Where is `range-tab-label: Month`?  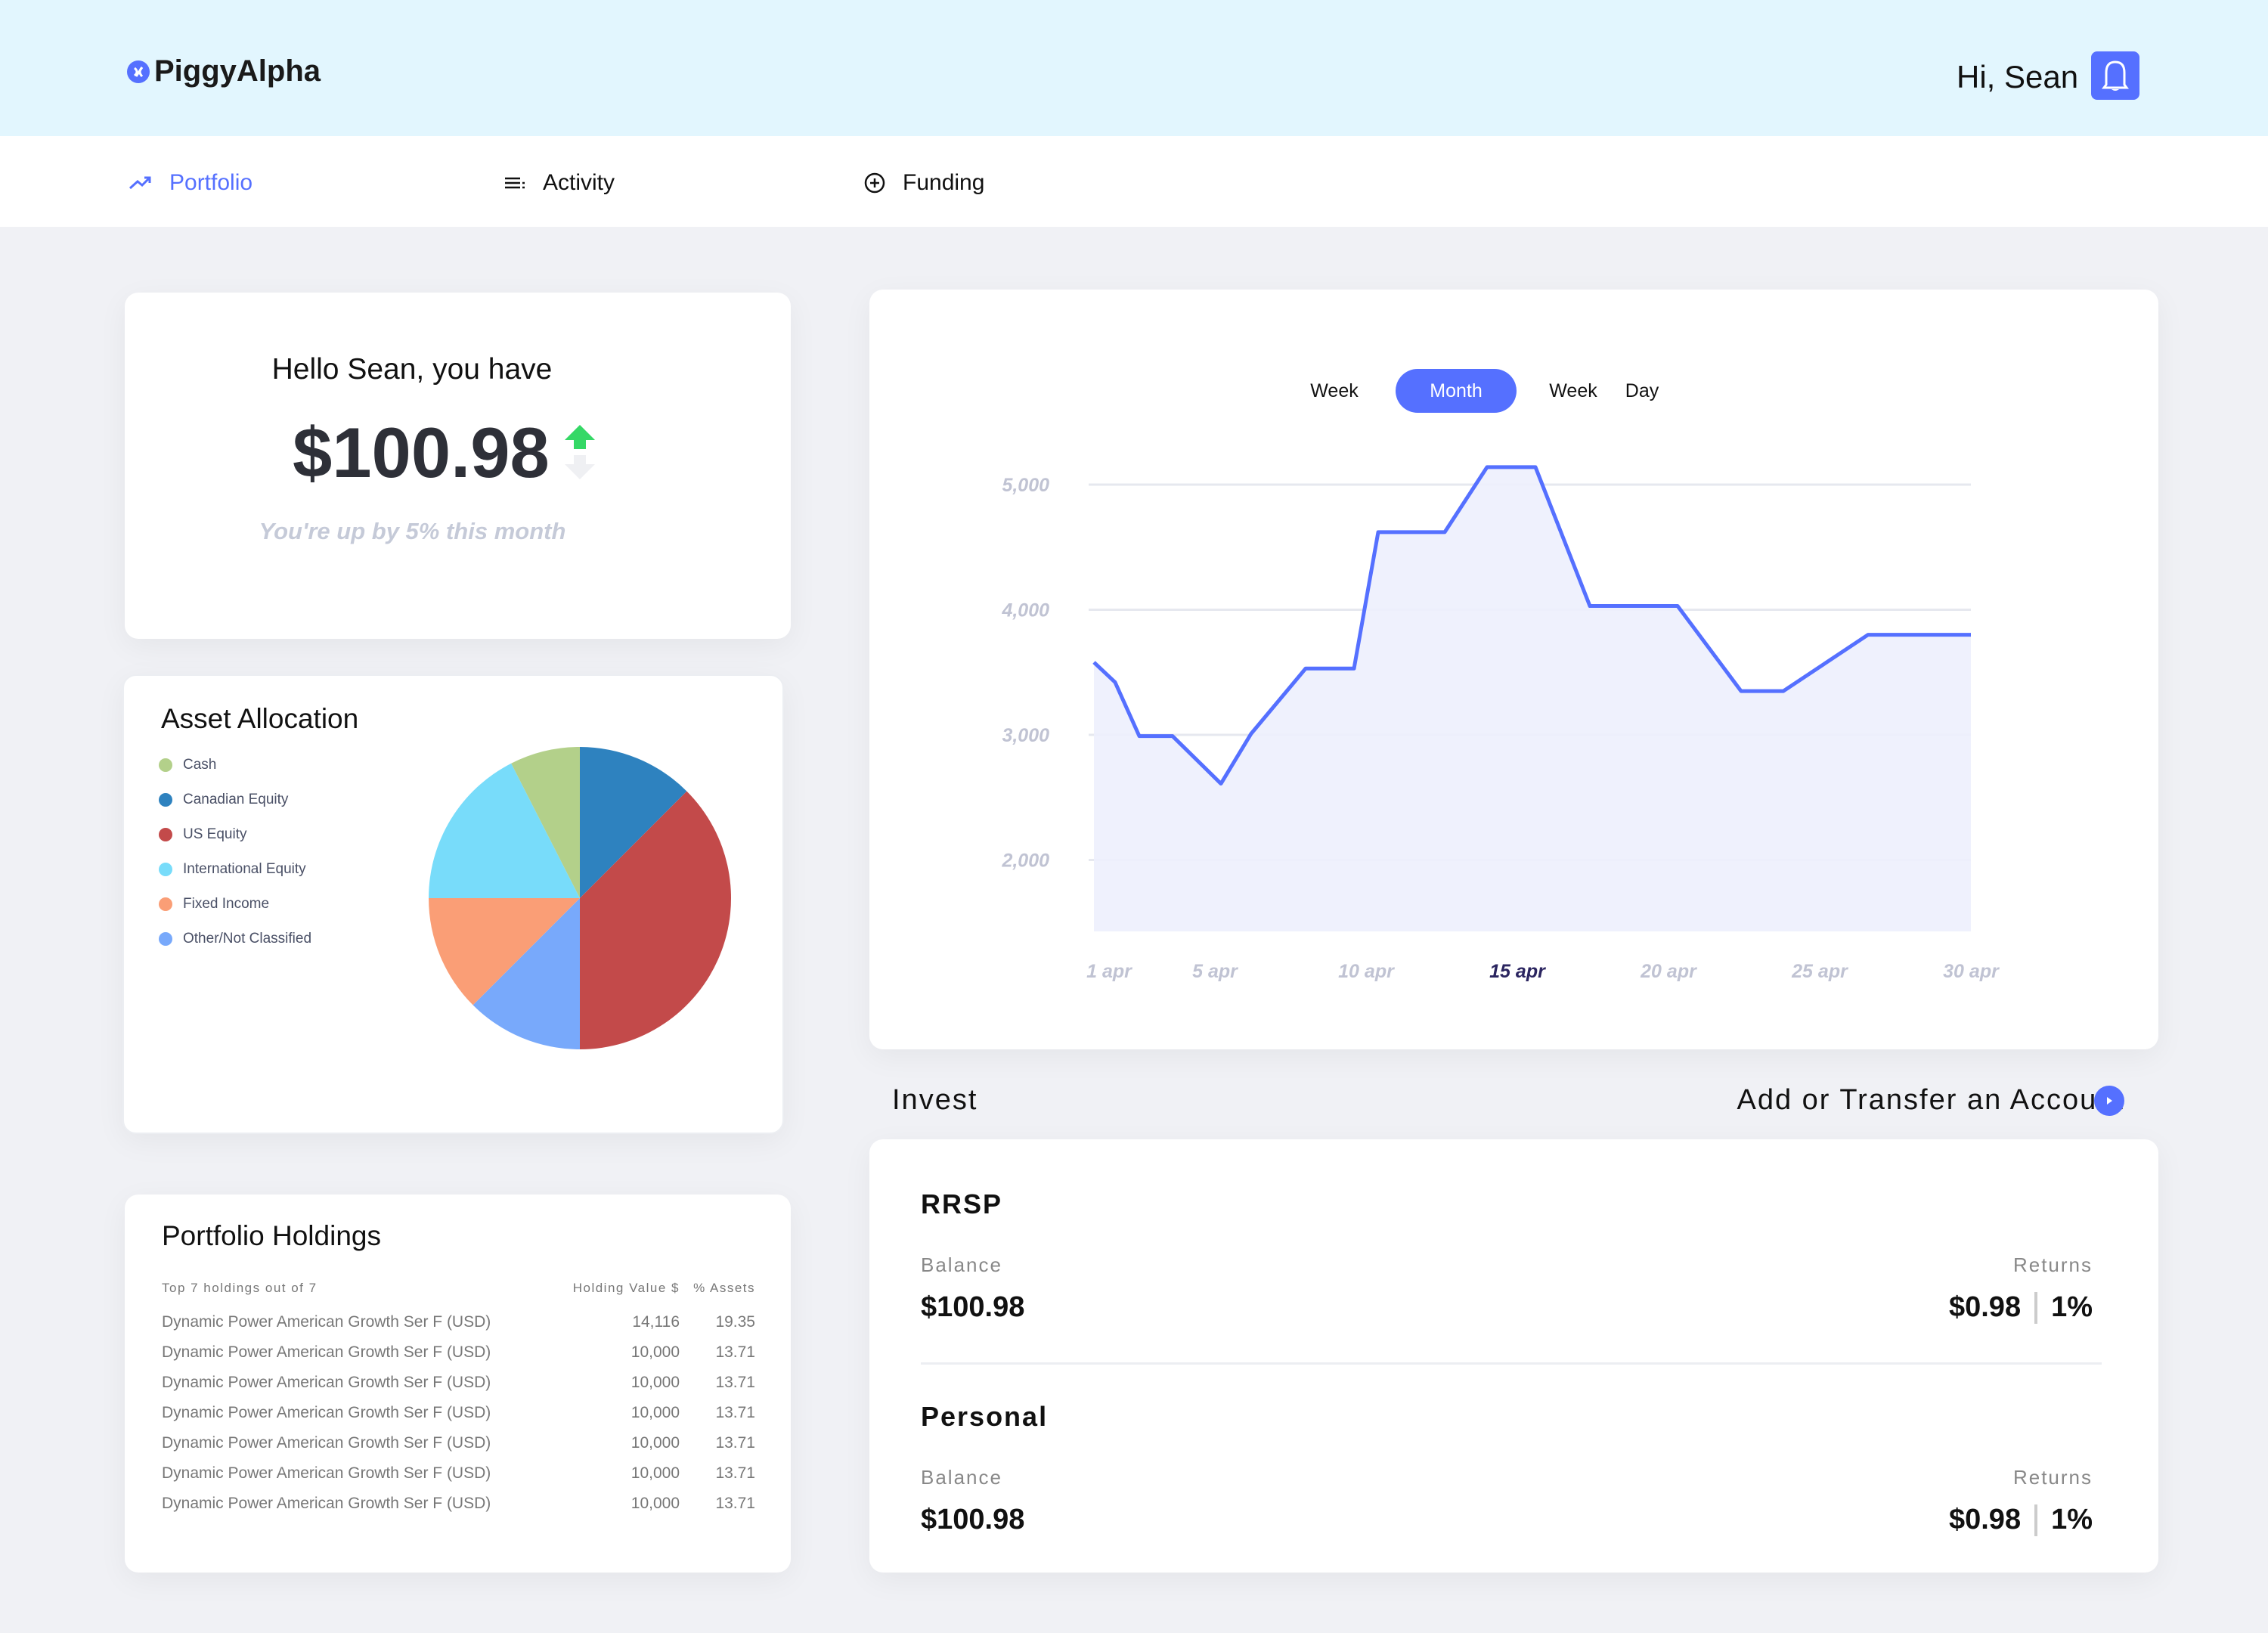 range-tab-label: Month is located at coordinates (1456, 390).